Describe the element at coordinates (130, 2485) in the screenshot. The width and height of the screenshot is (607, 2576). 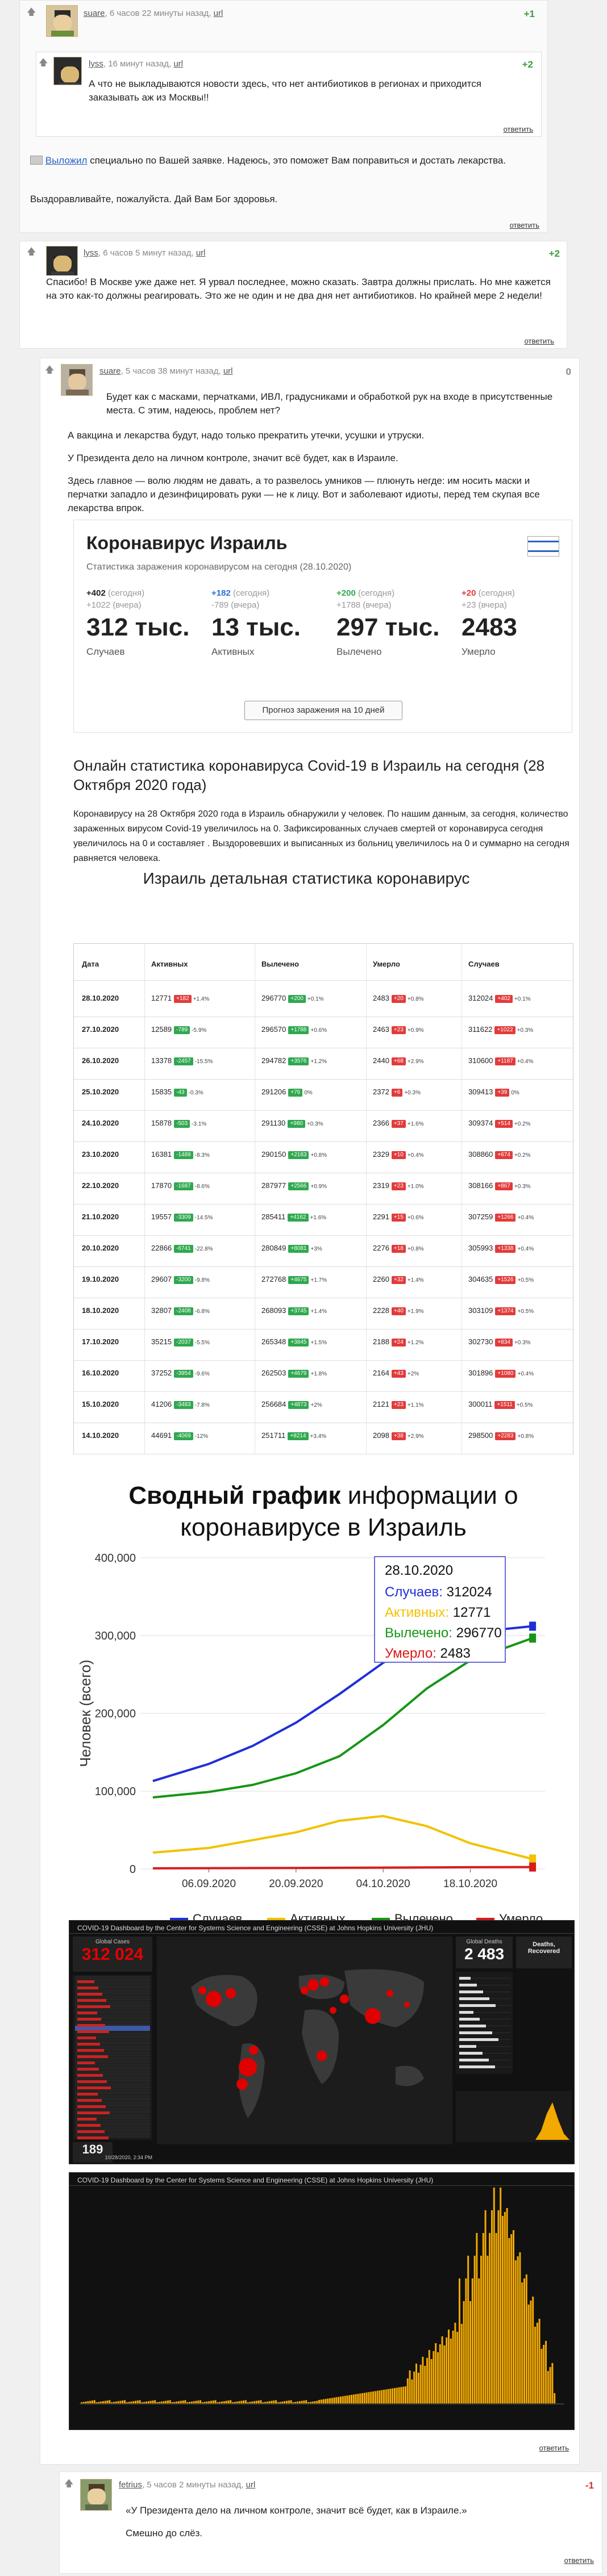
I see `username-link: fetrius` at that location.